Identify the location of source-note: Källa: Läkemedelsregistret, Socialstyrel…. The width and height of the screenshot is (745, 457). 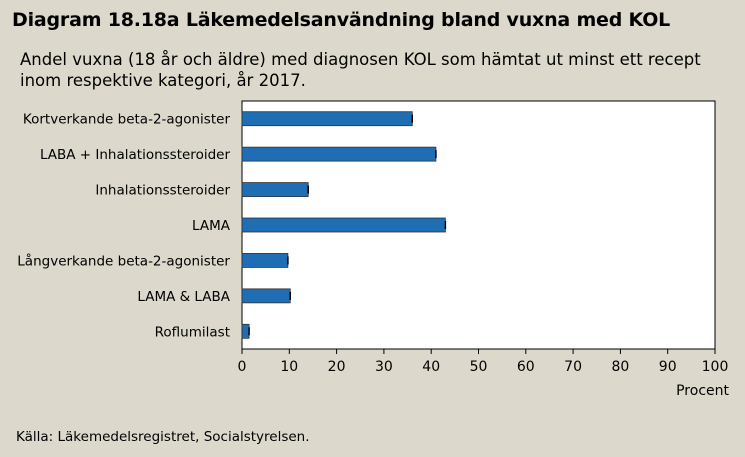
(163, 437).